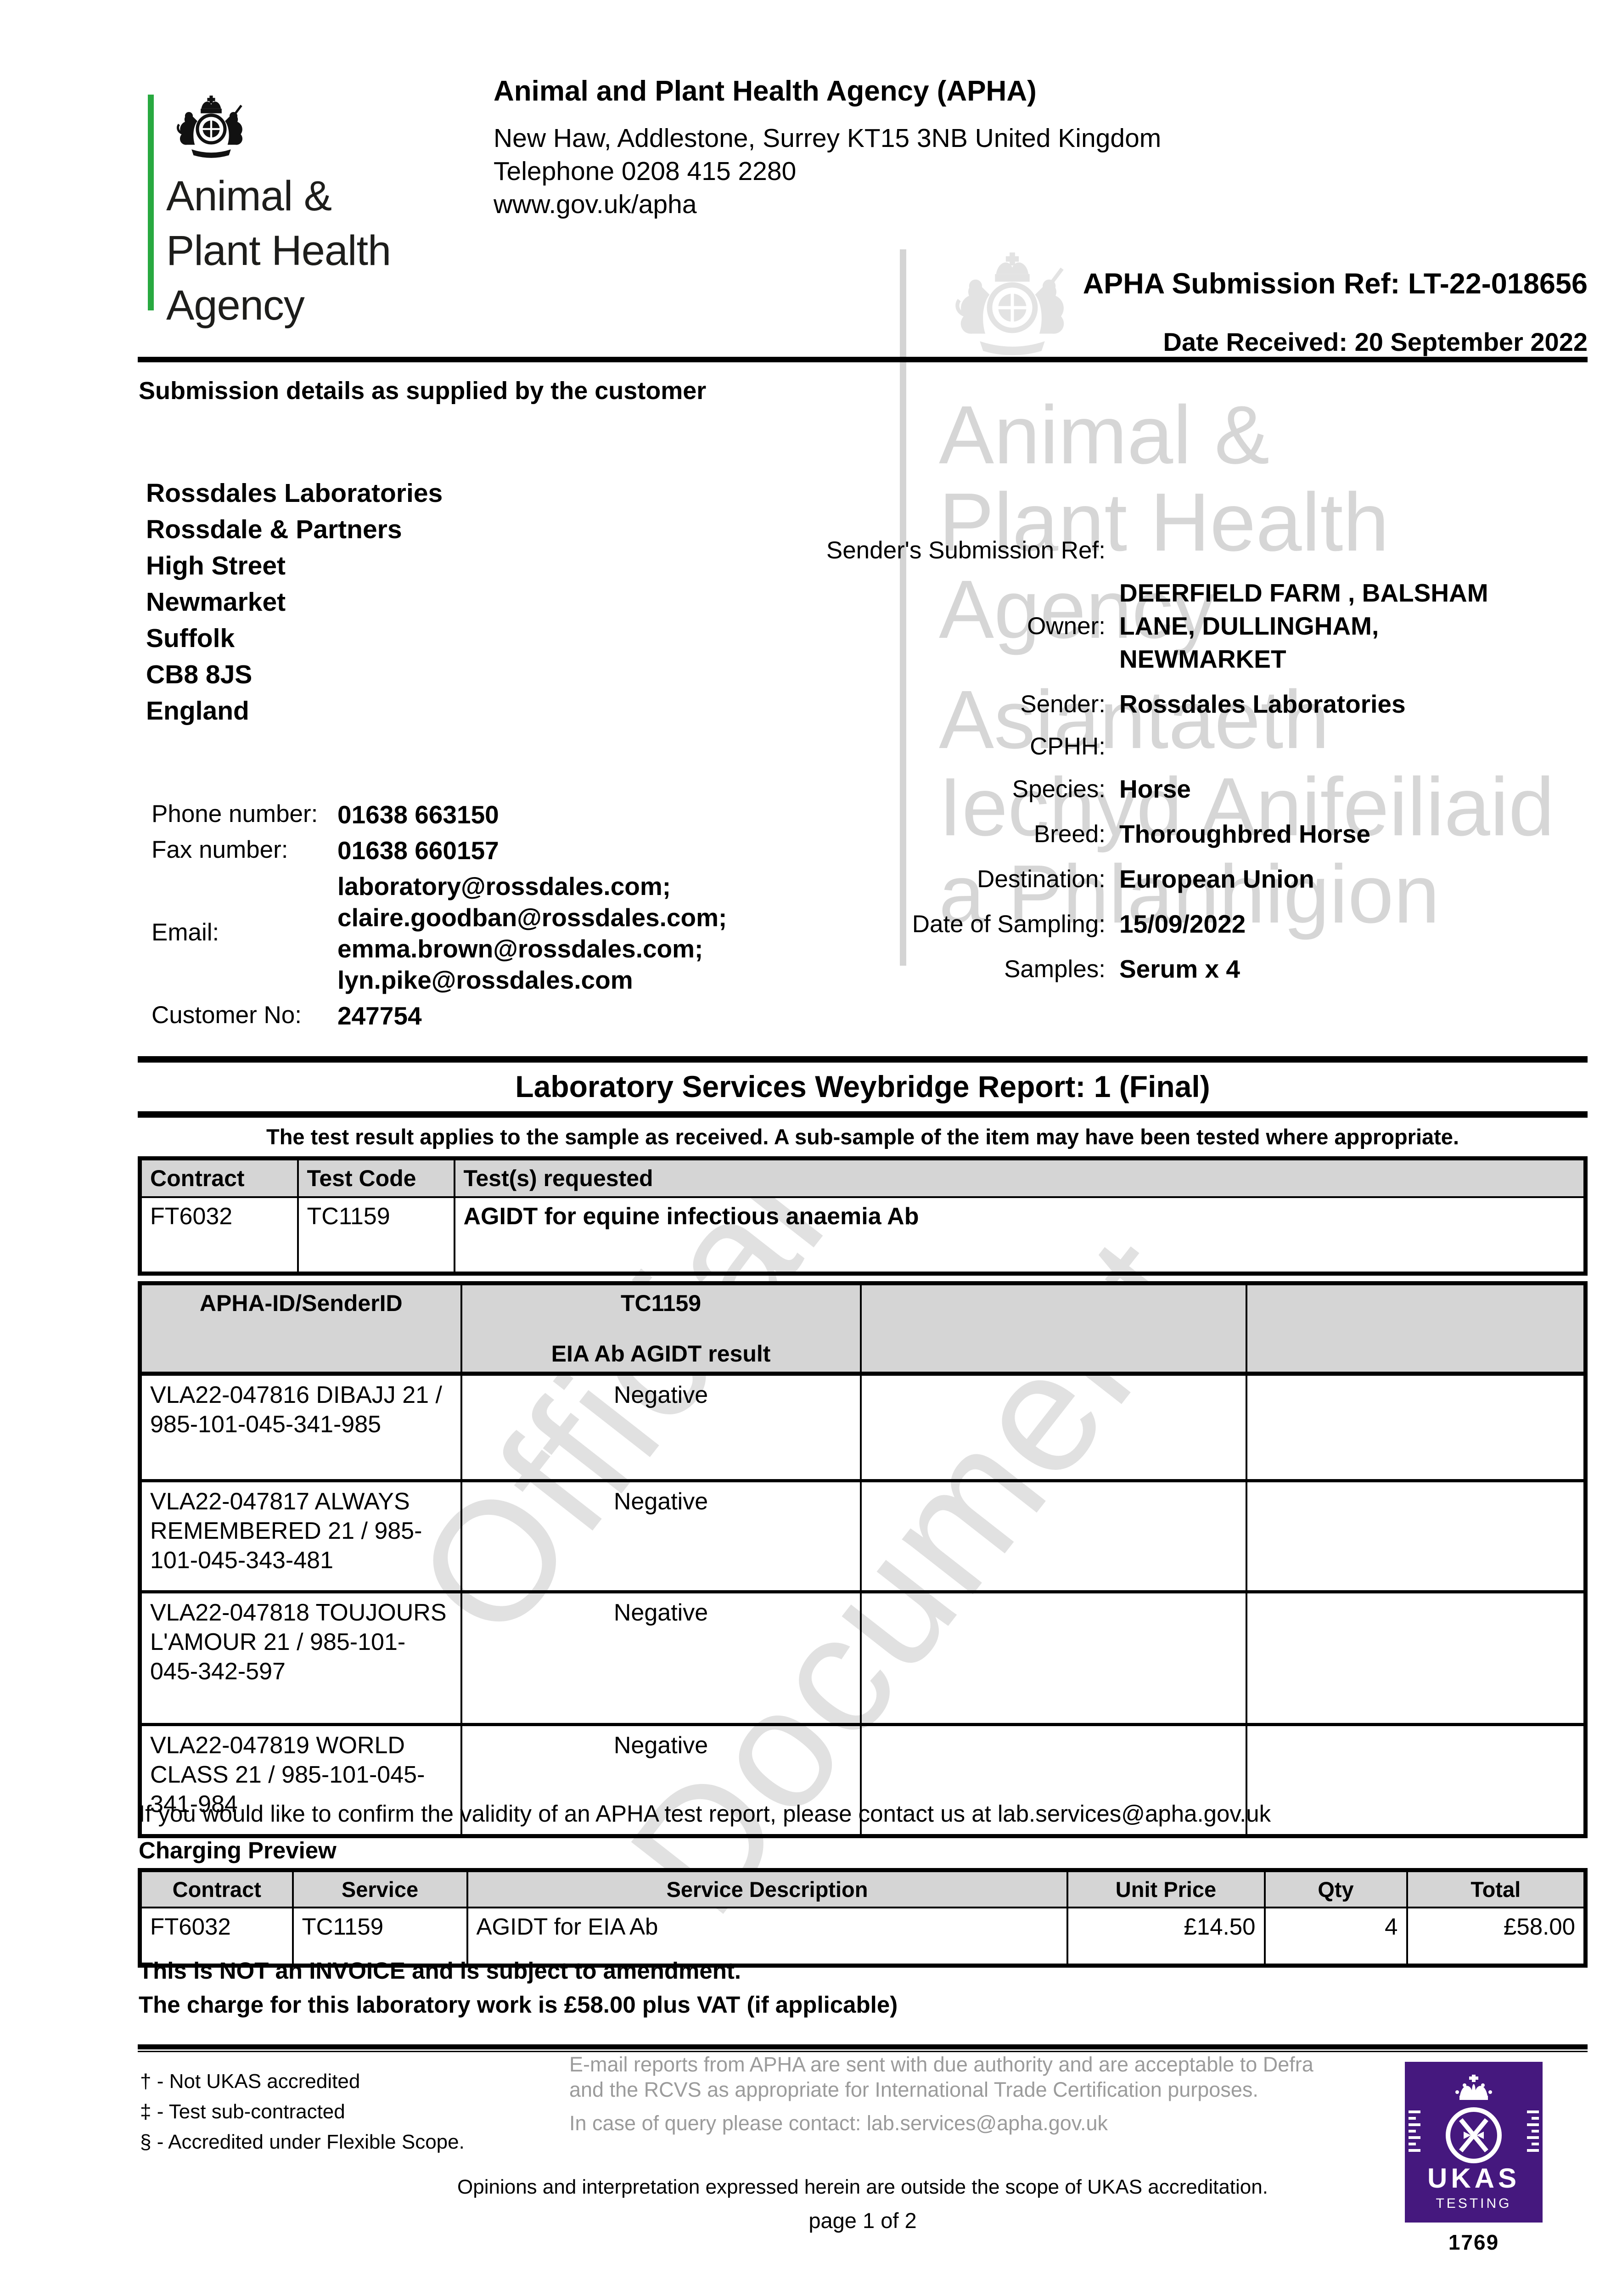  What do you see at coordinates (198, 711) in the screenshot?
I see `address-line: England` at bounding box center [198, 711].